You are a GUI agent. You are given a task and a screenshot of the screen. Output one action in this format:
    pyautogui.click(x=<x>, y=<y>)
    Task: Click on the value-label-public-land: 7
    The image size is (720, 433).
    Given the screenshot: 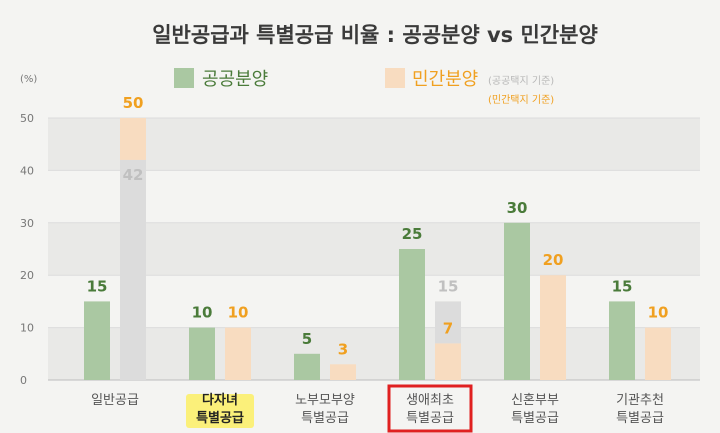 What is the action you would take?
    pyautogui.click(x=448, y=328)
    